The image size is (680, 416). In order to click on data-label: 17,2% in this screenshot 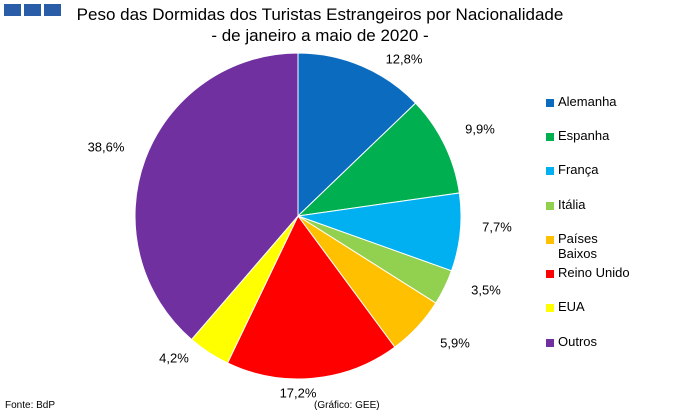, I will do `click(298, 392)`.